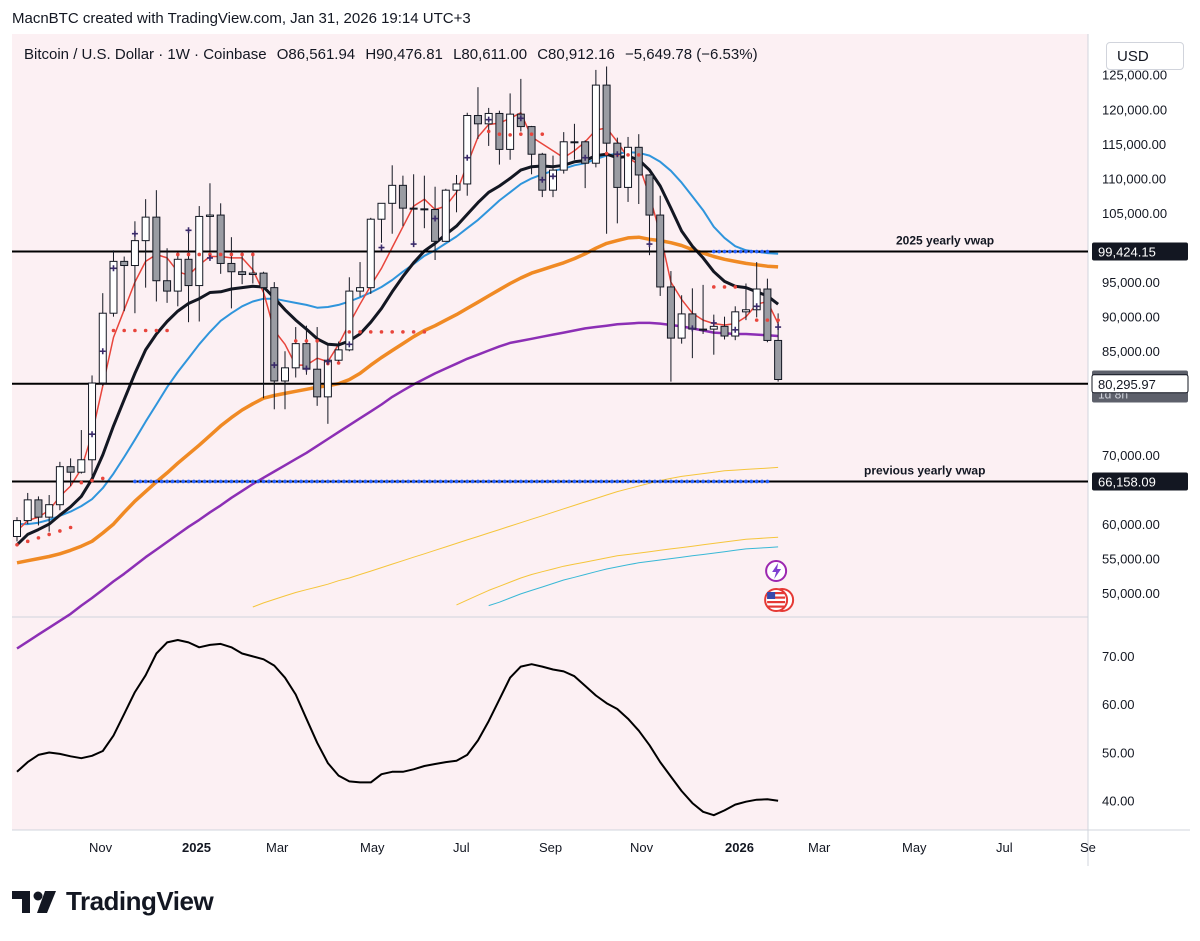 The width and height of the screenshot is (1200, 941). Describe the element at coordinates (1127, 481) in the screenshot. I see `price-marker-label: 66,158.09` at that location.